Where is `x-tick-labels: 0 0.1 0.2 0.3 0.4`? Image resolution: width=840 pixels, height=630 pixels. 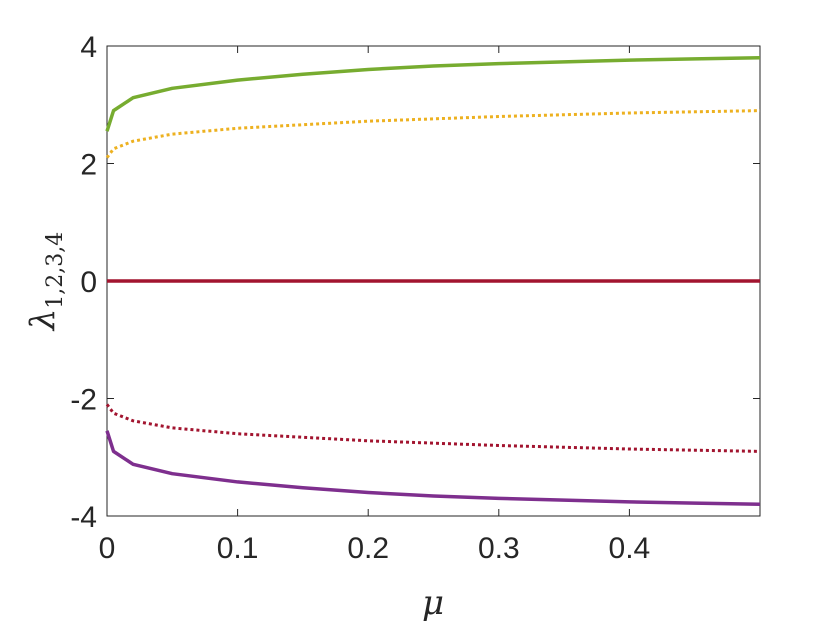 x-tick-labels: 0 0.1 0.2 0.3 0.4 is located at coordinates (375, 548).